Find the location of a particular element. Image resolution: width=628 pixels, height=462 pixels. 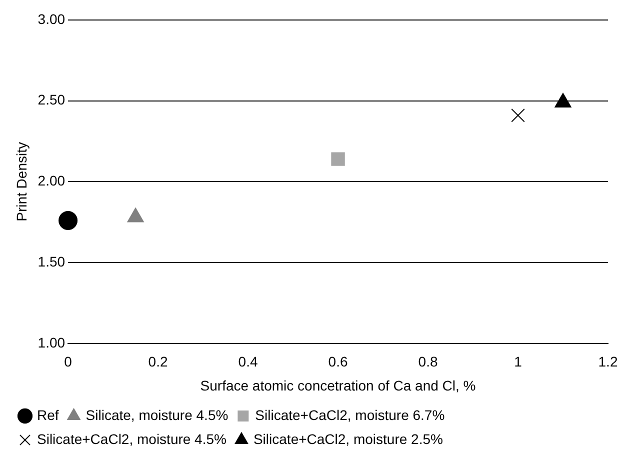

y-tick-label: 1.00 is located at coordinates (52, 342).